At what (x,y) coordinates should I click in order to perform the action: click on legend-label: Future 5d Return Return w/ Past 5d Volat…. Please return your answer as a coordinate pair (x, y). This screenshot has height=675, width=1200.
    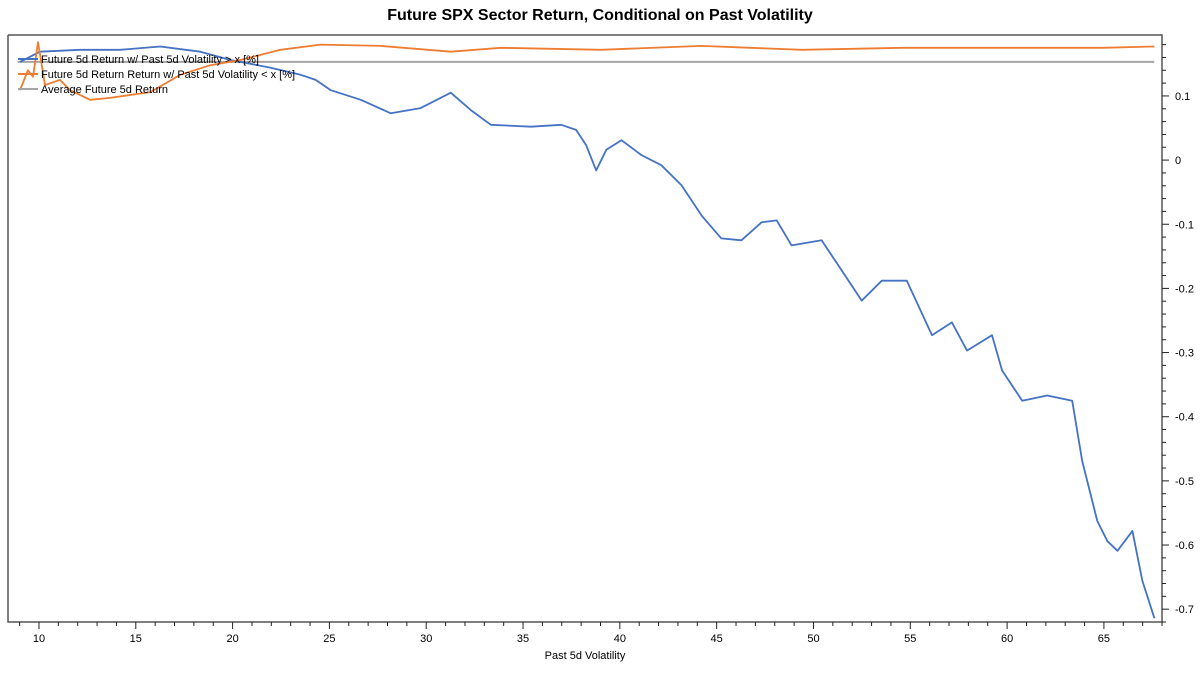
    Looking at the image, I should click on (168, 75).